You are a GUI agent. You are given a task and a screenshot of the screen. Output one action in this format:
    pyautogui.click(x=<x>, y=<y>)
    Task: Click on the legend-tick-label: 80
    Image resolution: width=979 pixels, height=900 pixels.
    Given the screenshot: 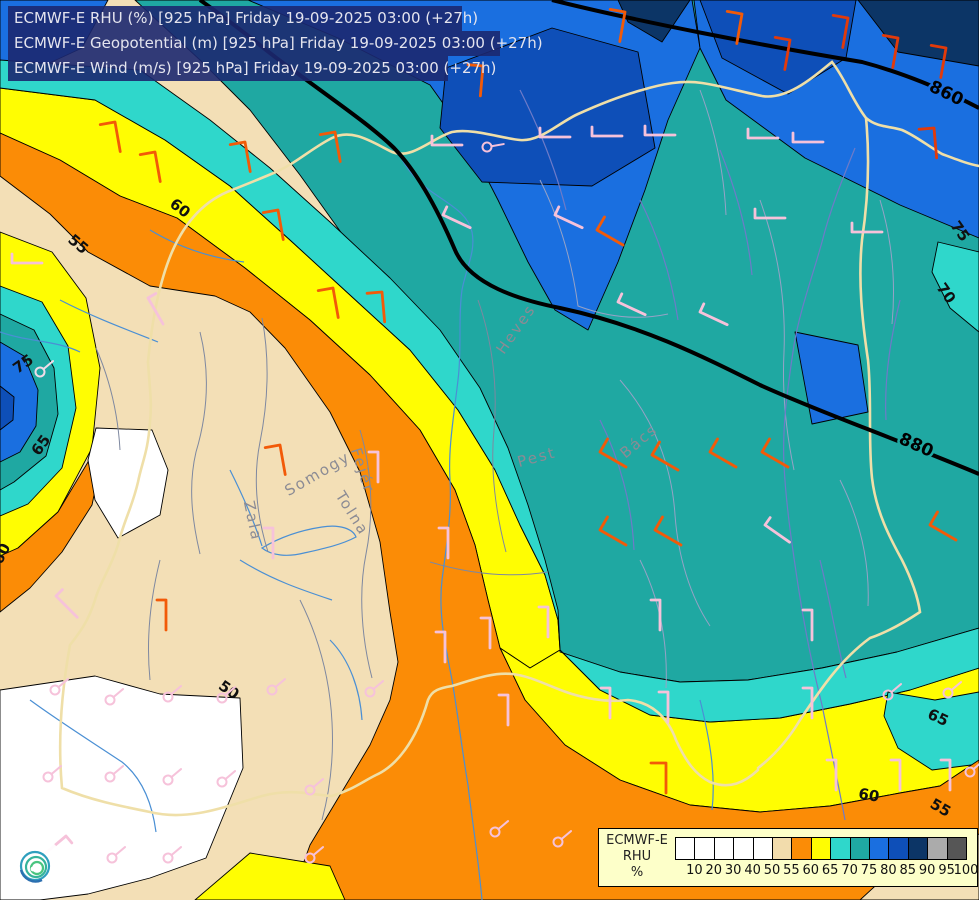 What is the action you would take?
    pyautogui.click(x=888, y=870)
    